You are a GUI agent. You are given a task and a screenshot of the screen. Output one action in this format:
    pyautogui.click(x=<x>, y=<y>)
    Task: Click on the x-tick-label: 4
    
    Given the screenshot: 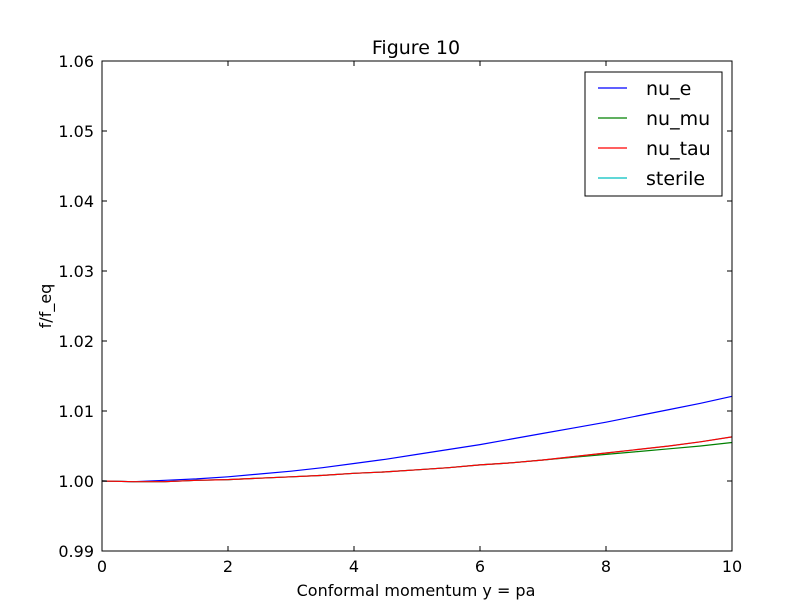 What is the action you would take?
    pyautogui.click(x=354, y=566)
    